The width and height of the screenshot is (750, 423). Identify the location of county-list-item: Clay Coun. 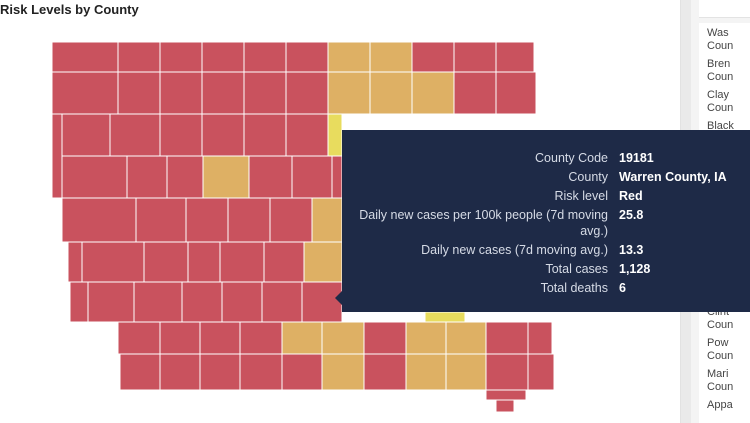
(724, 103).